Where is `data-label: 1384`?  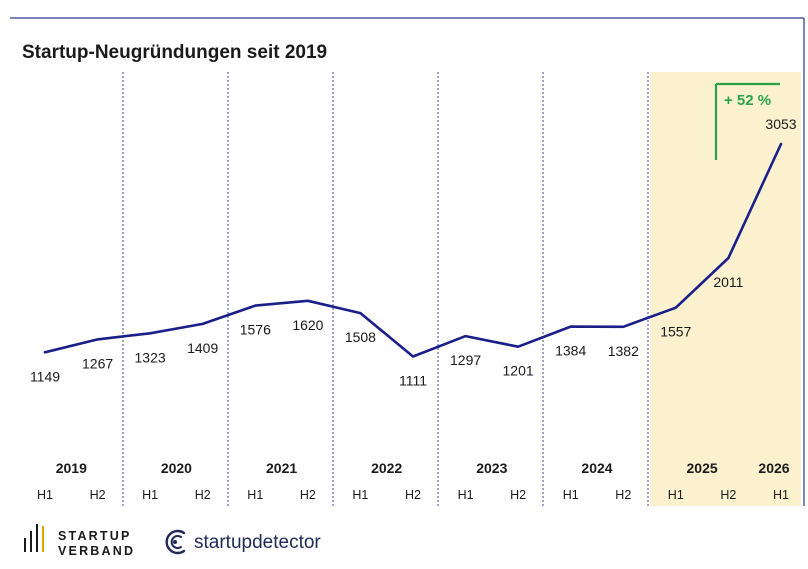
data-label: 1384 is located at coordinates (570, 351).